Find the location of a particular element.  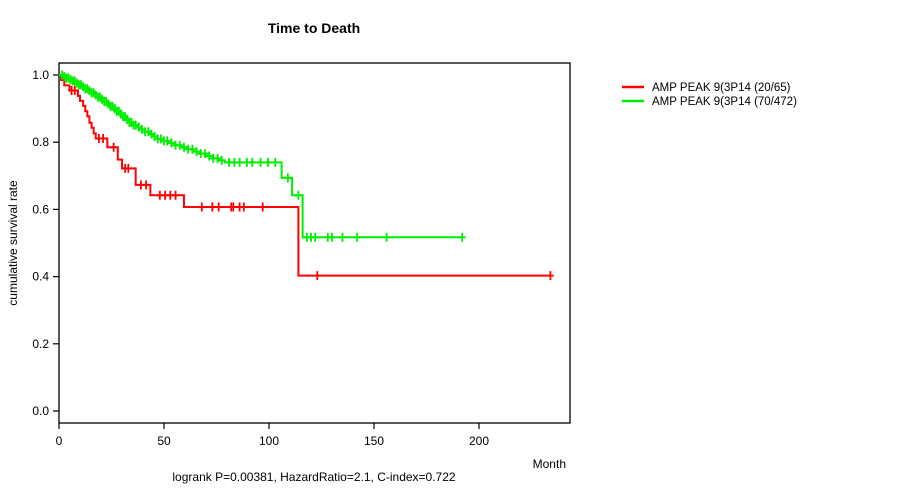

y-tick-label: 0.4 is located at coordinates (40, 277).